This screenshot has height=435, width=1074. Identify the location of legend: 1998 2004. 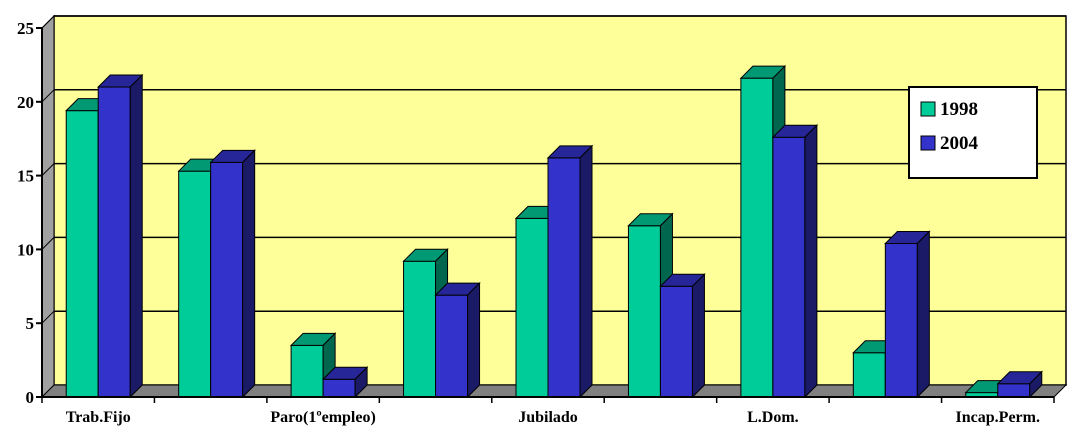
(973, 132).